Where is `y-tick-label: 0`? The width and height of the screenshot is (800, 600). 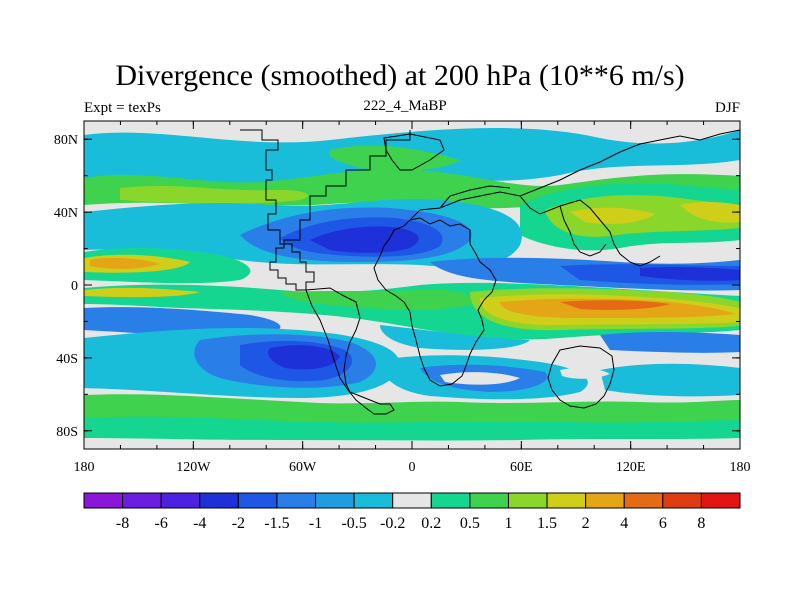 y-tick-label: 0 is located at coordinates (74, 286).